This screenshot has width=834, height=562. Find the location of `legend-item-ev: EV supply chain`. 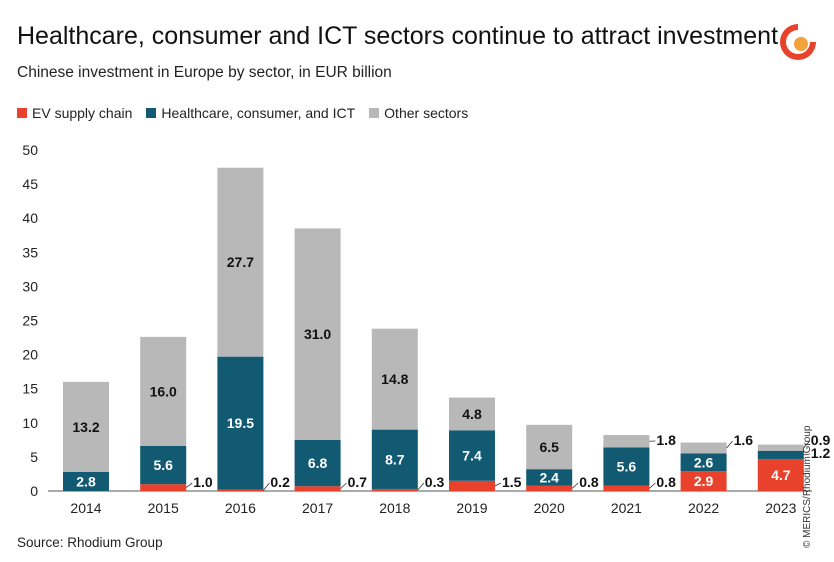

legend-item-ev: EV supply chain is located at coordinates (74, 113).